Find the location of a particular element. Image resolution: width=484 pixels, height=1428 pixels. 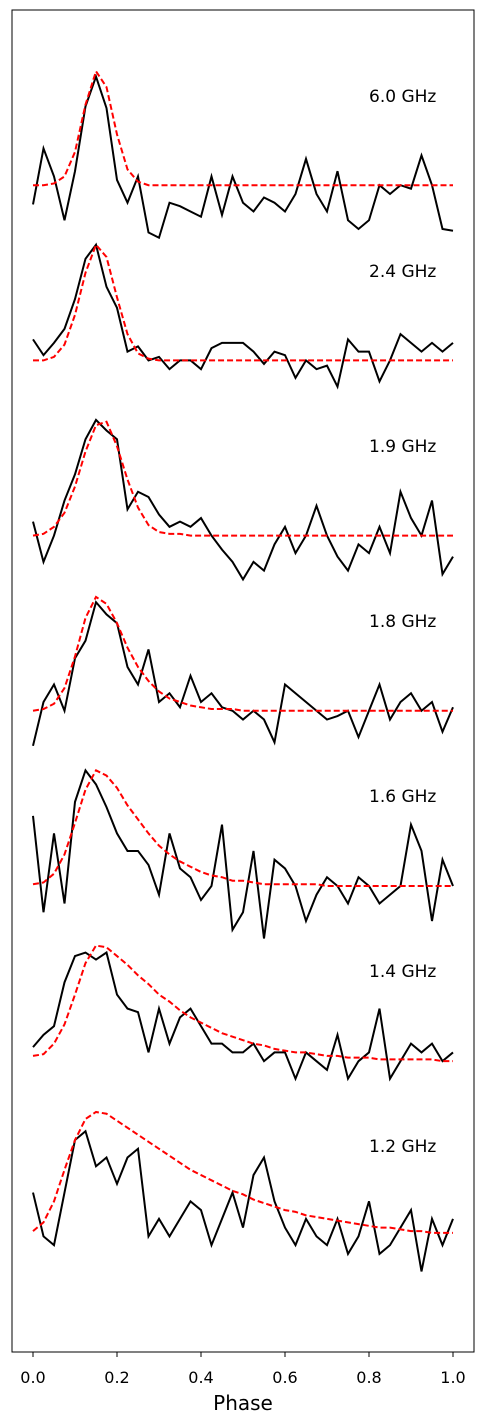

frequency-label: 1.6 GHz is located at coordinates (402, 797).